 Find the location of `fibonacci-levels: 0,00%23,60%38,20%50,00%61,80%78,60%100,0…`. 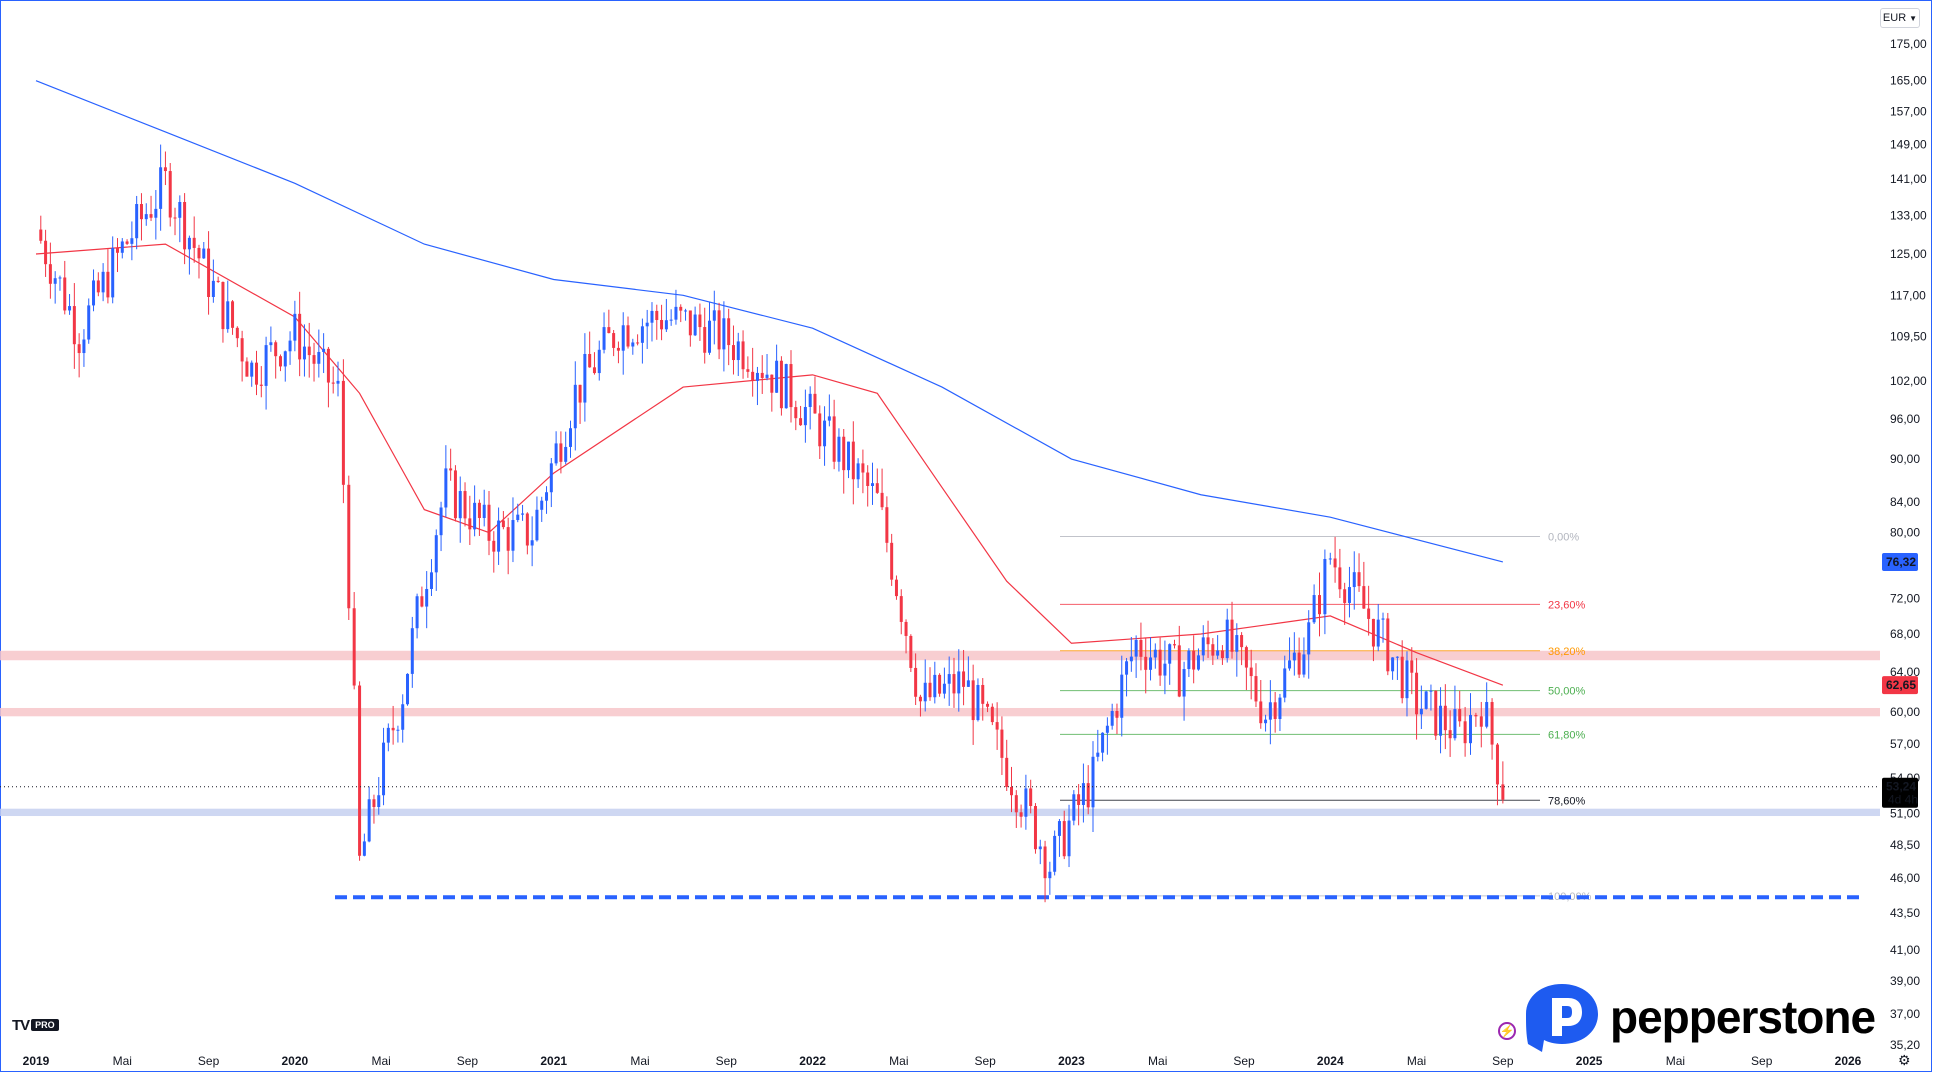

fibonacci-levels: 0,00%23,60%38,20%50,00%61,80%78,60%100,0… is located at coordinates (1326, 717).